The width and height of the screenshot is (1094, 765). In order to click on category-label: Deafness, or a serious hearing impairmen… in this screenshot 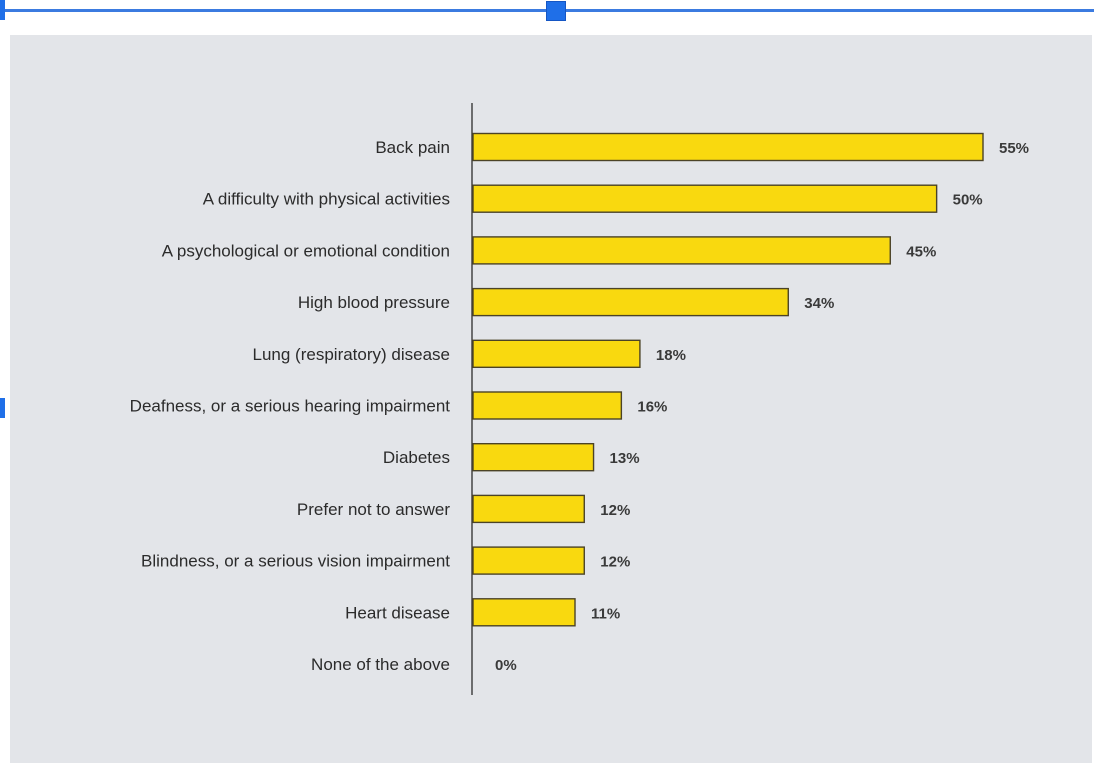, I will do `click(290, 406)`.